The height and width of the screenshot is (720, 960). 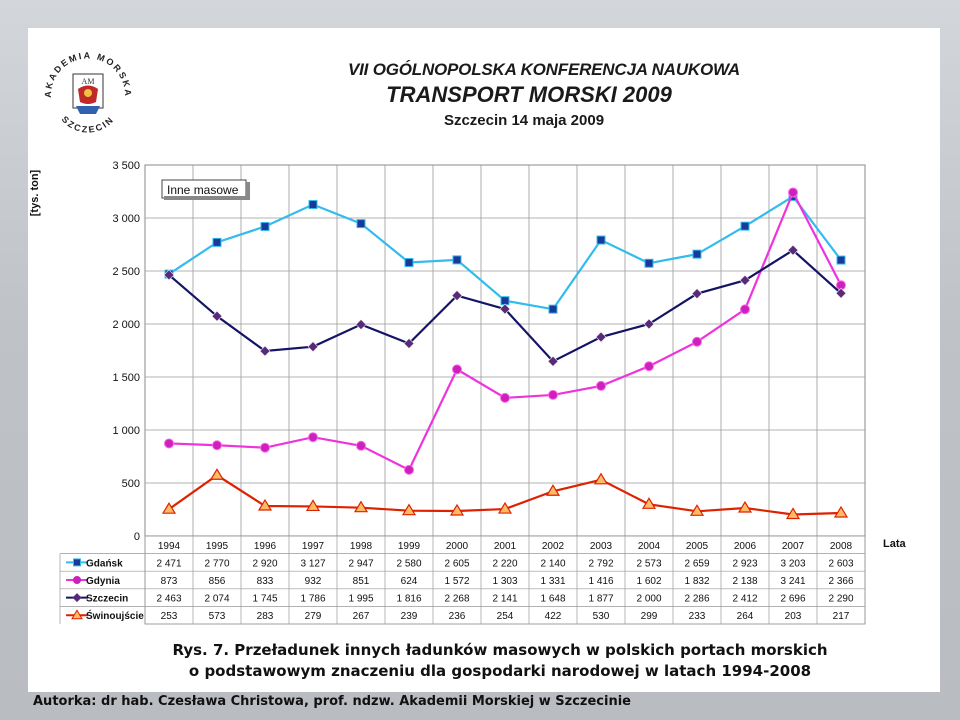 What do you see at coordinates (126, 431) in the screenshot?
I see `y-tick-label: 1 000` at bounding box center [126, 431].